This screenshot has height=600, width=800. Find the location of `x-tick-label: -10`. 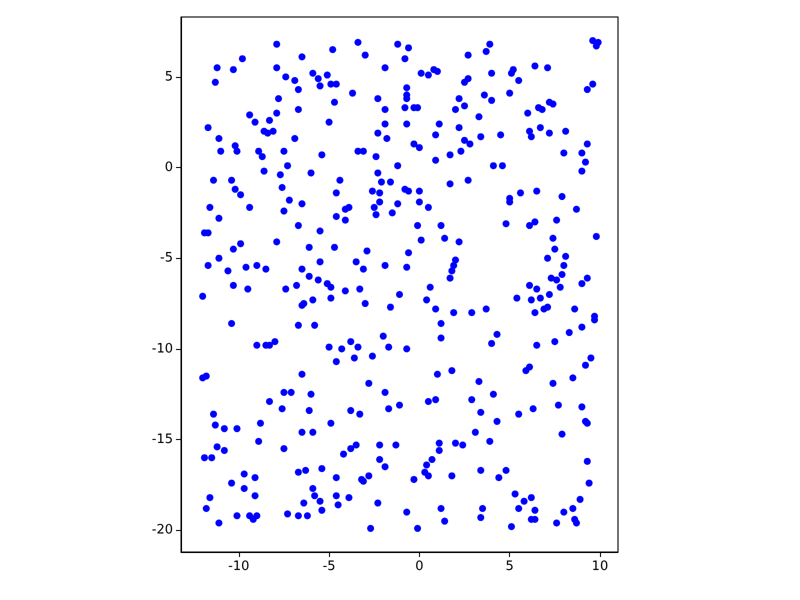

x-tick-label: -10 is located at coordinates (239, 566).